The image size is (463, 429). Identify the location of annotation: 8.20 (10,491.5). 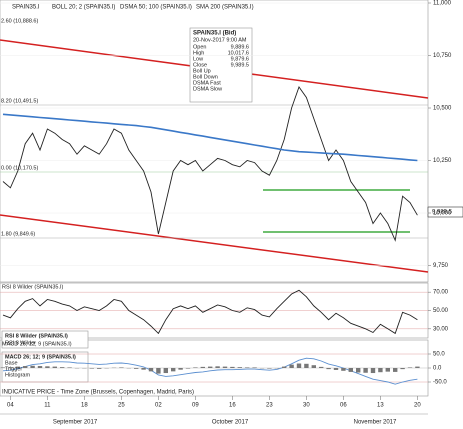
(19, 101).